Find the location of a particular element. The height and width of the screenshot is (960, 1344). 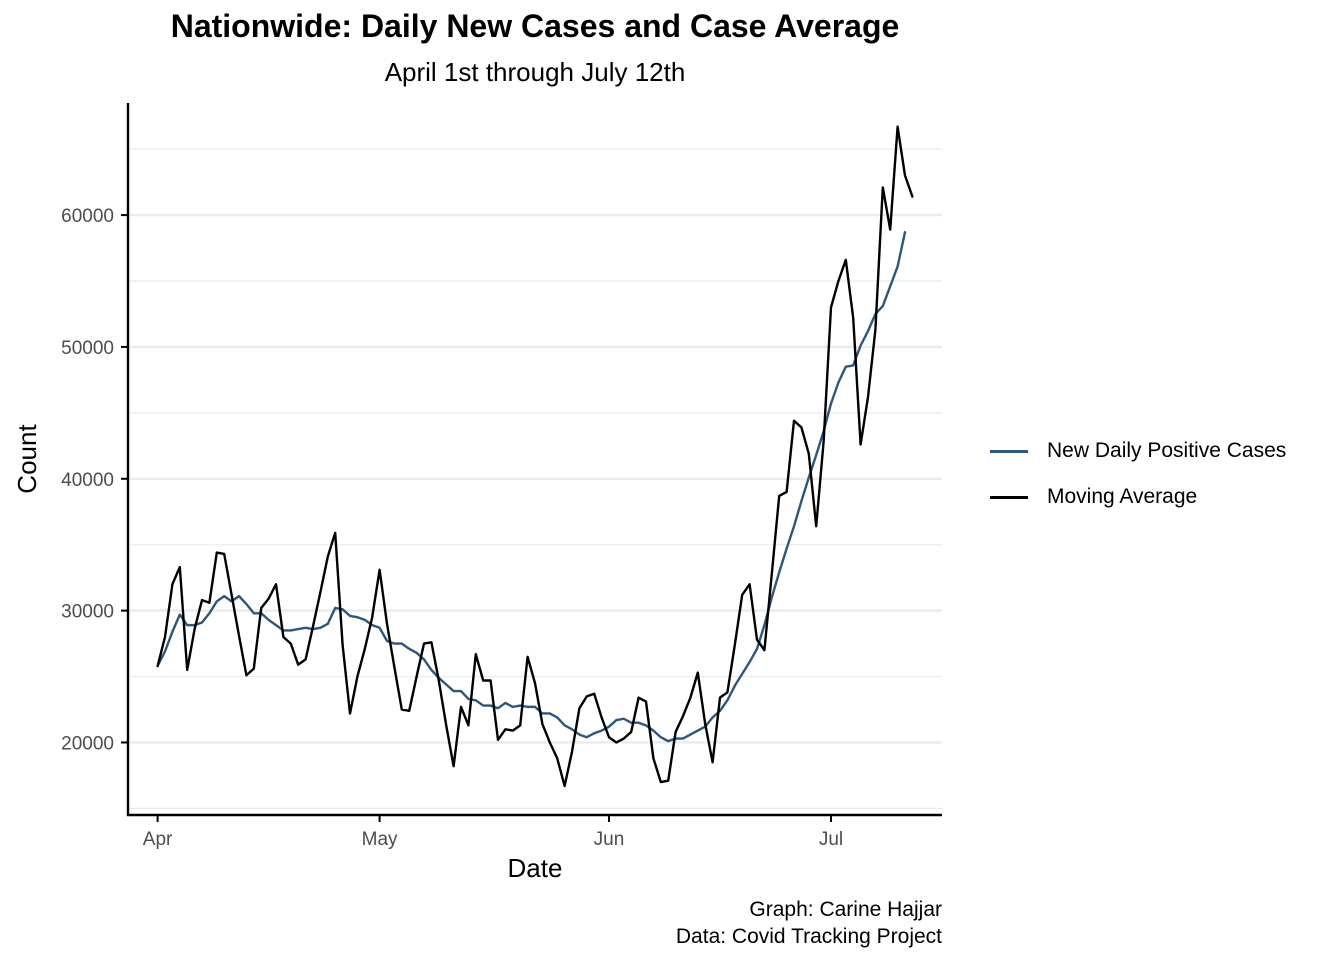

caption-graph-credit: Graph: Carine Hajjar is located at coordinates (845, 909).